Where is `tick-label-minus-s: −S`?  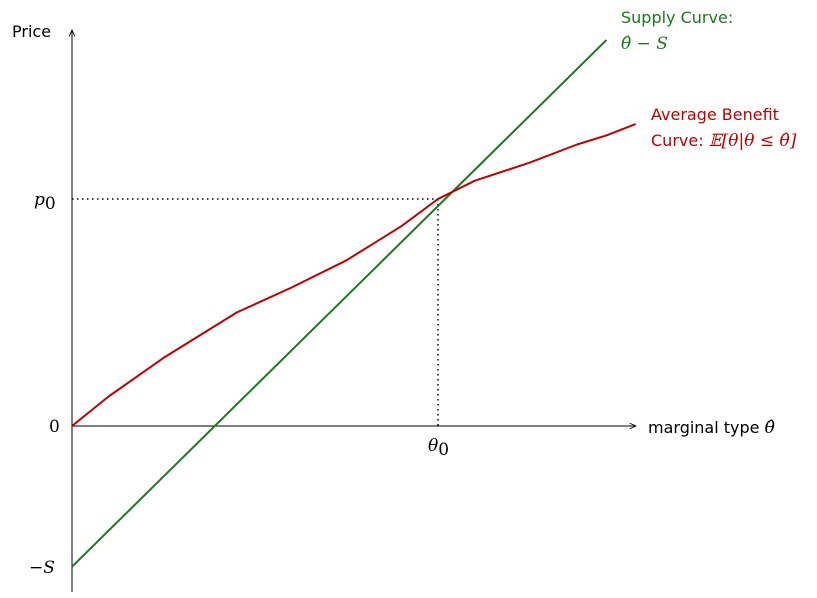 tick-label-minus-s: −S is located at coordinates (42, 568).